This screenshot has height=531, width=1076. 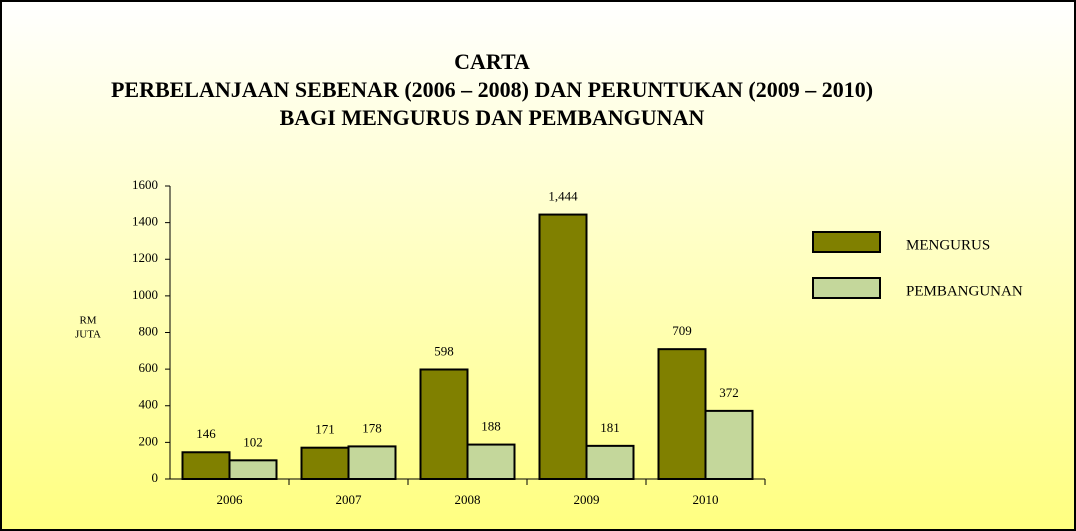 I want to click on data-label: 709, so click(x=682, y=330).